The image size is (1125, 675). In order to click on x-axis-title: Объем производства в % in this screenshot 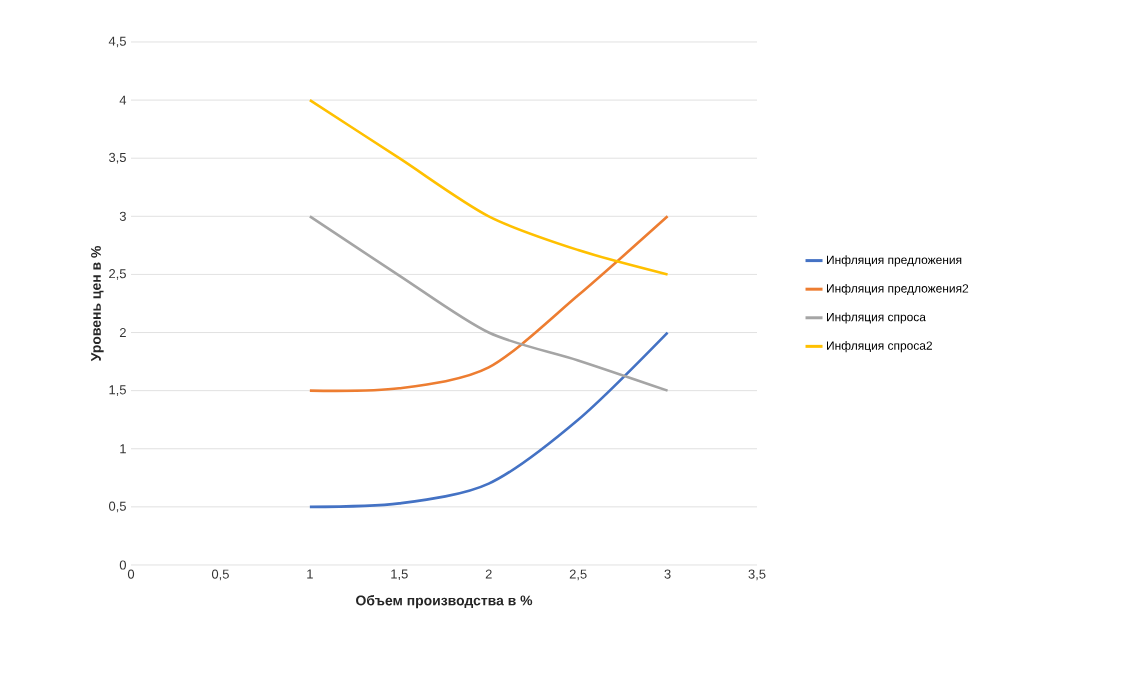, I will do `click(444, 602)`.